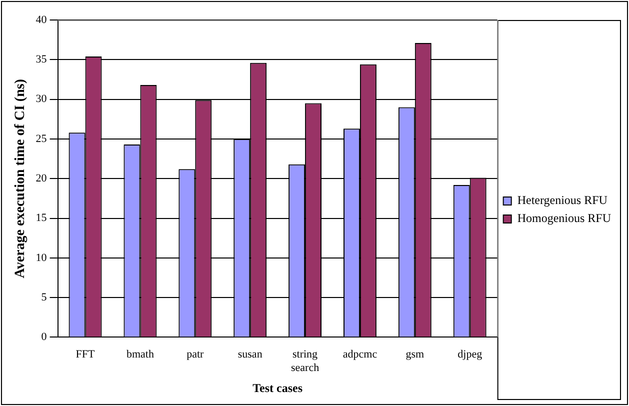 The image size is (629, 406). Describe the element at coordinates (562, 200) in the screenshot. I see `legend-label: Hetergenious RFU` at that location.